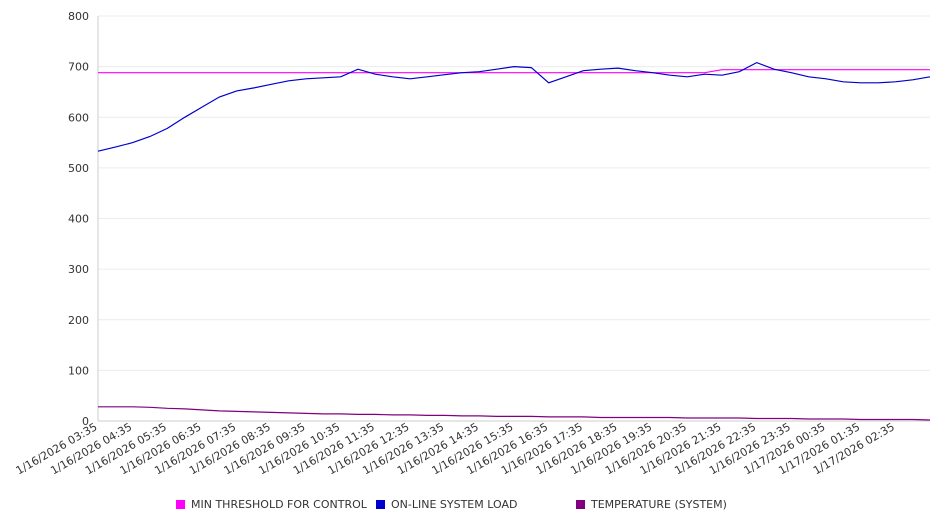  I want to click on y-tick-label: 100, so click(78, 370).